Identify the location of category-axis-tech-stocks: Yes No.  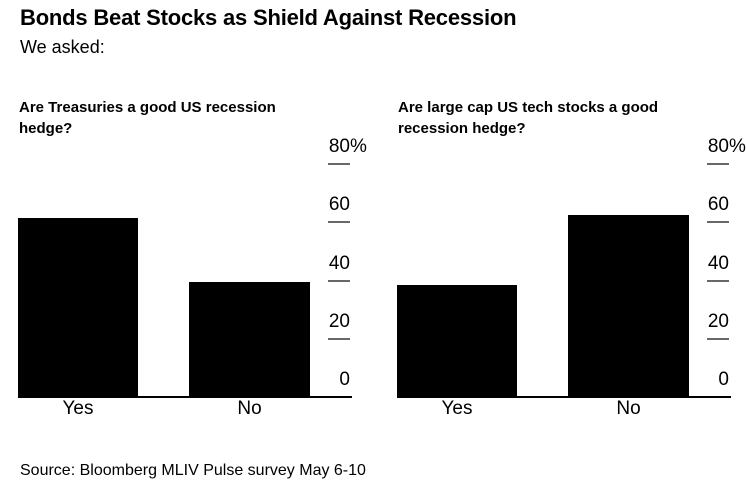
(564, 409).